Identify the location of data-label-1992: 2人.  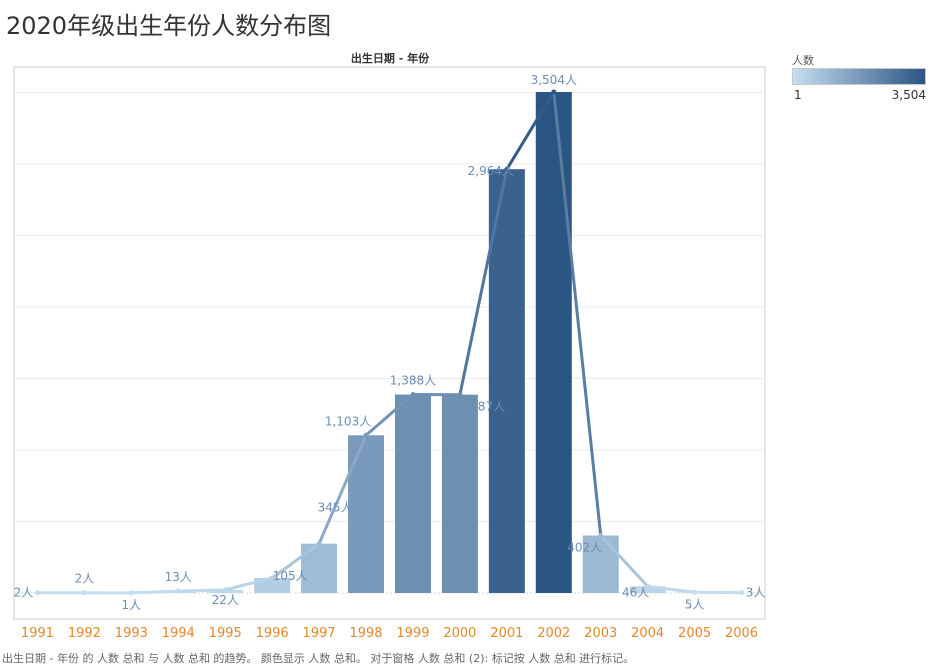
(85, 579).